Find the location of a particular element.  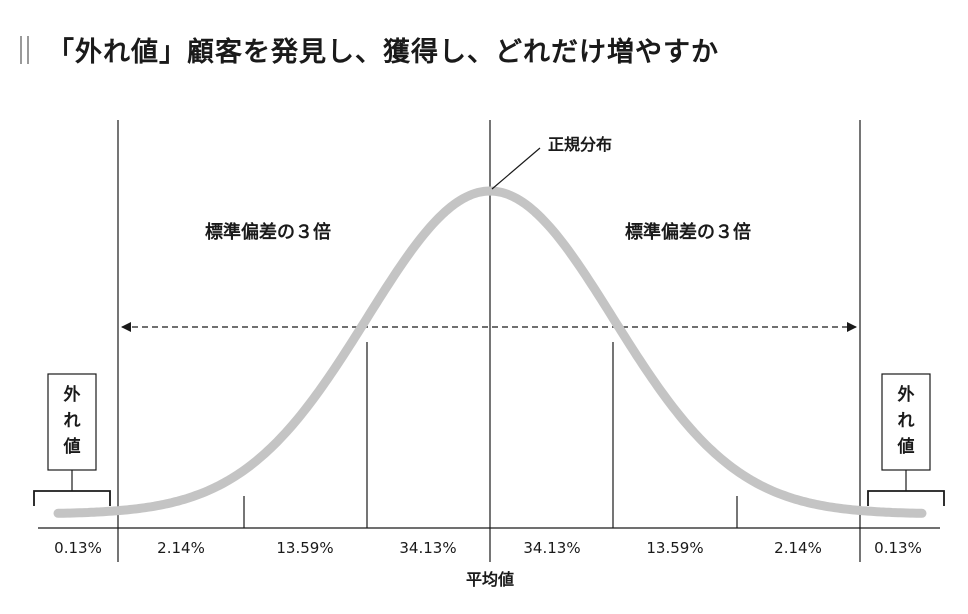

outlier-right-char-1: 外 is located at coordinates (906, 394).